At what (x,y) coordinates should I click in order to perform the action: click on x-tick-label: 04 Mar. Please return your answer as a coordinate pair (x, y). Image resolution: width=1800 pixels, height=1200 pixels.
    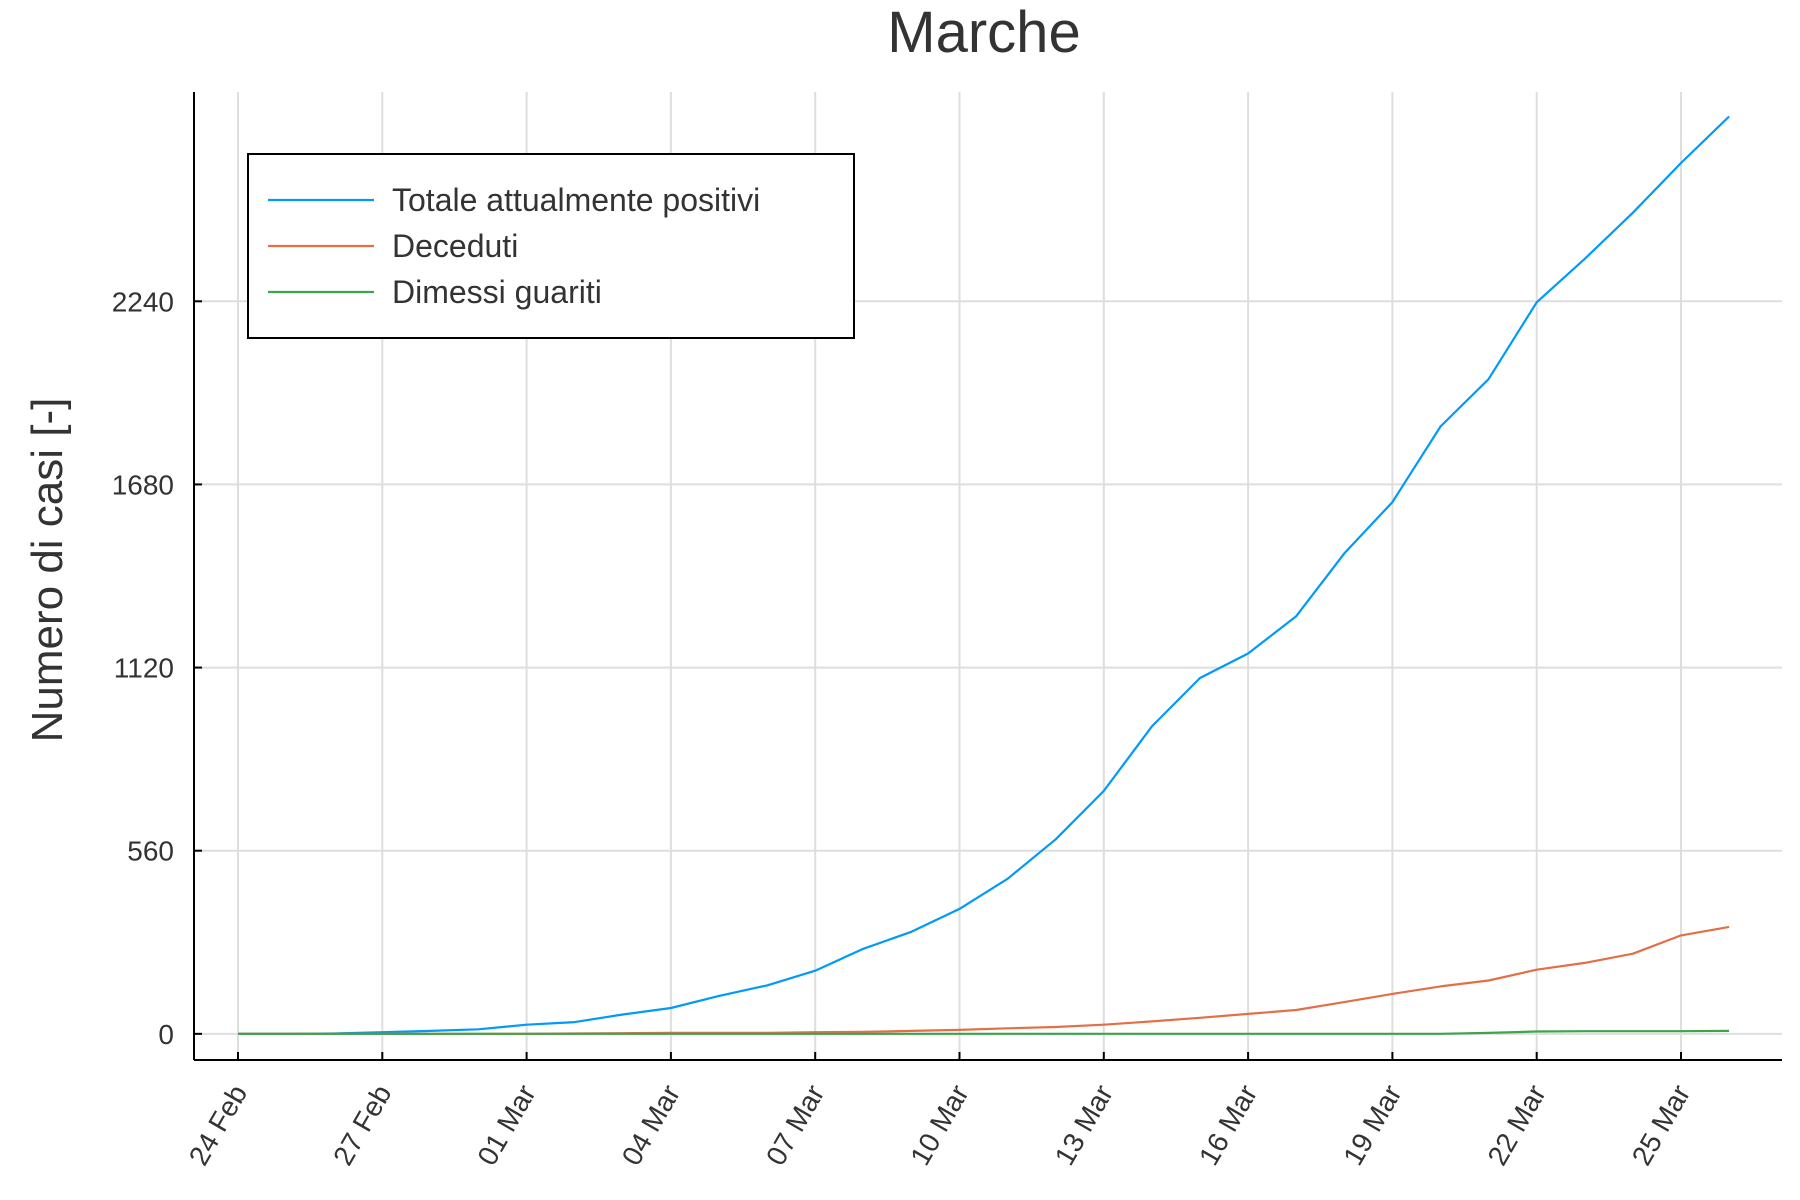
    Looking at the image, I should click on (651, 1125).